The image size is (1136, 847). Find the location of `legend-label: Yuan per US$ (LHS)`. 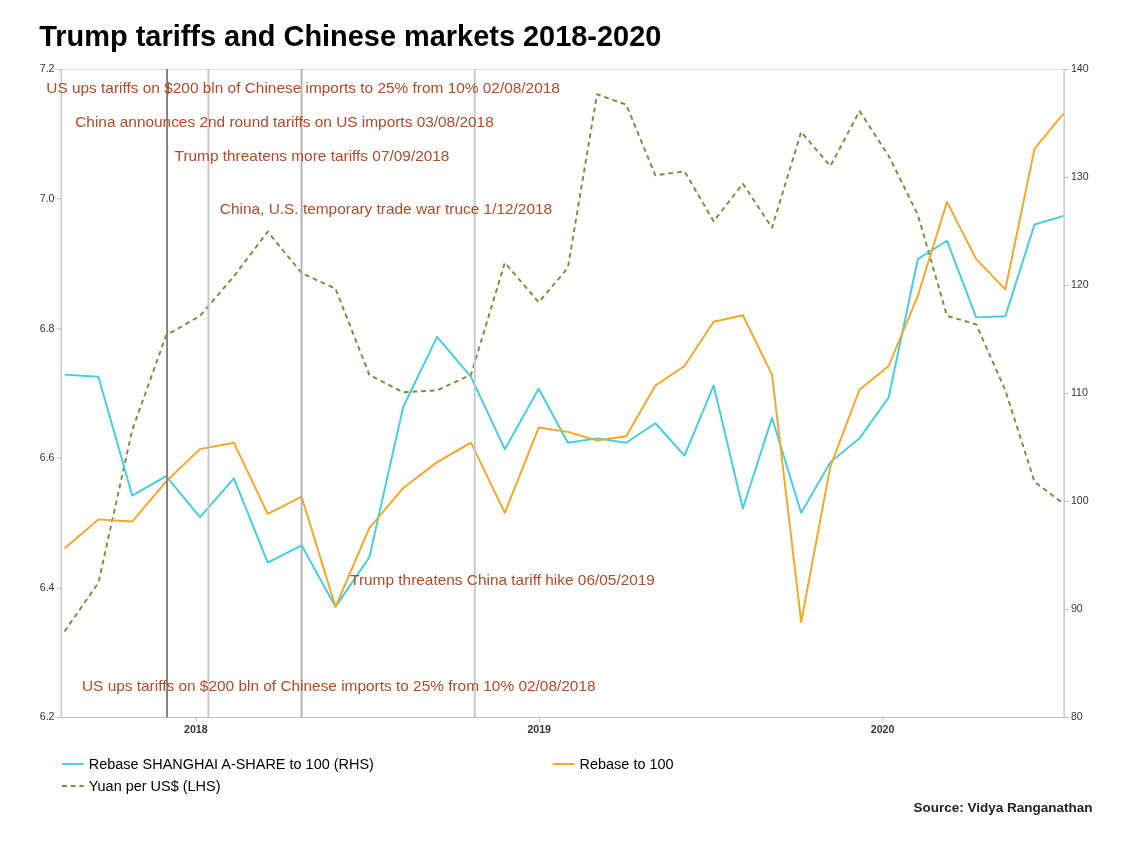

legend-label: Yuan per US$ (LHS) is located at coordinates (154, 785).